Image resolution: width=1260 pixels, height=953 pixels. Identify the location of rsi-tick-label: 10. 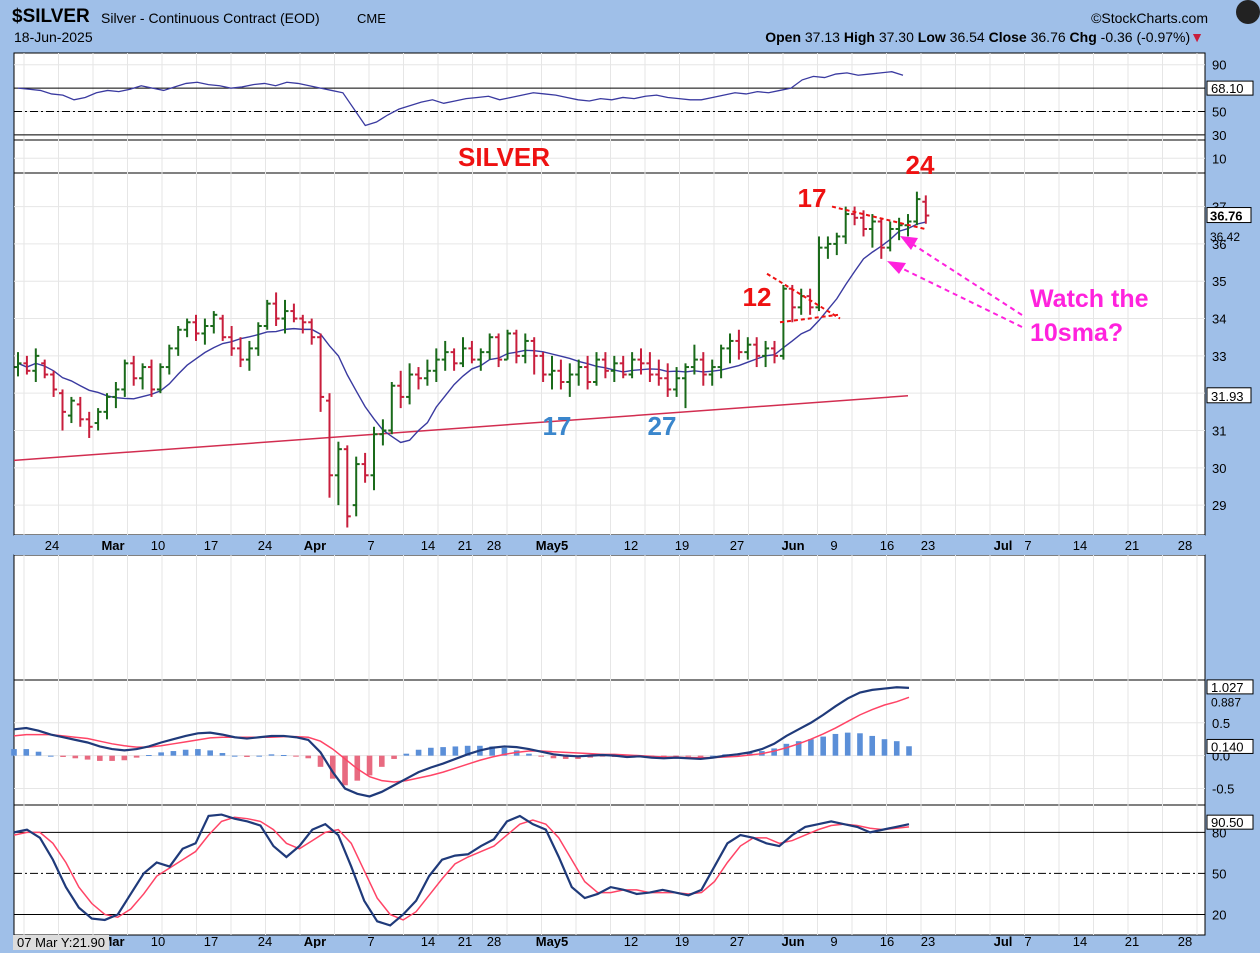
(1219, 158).